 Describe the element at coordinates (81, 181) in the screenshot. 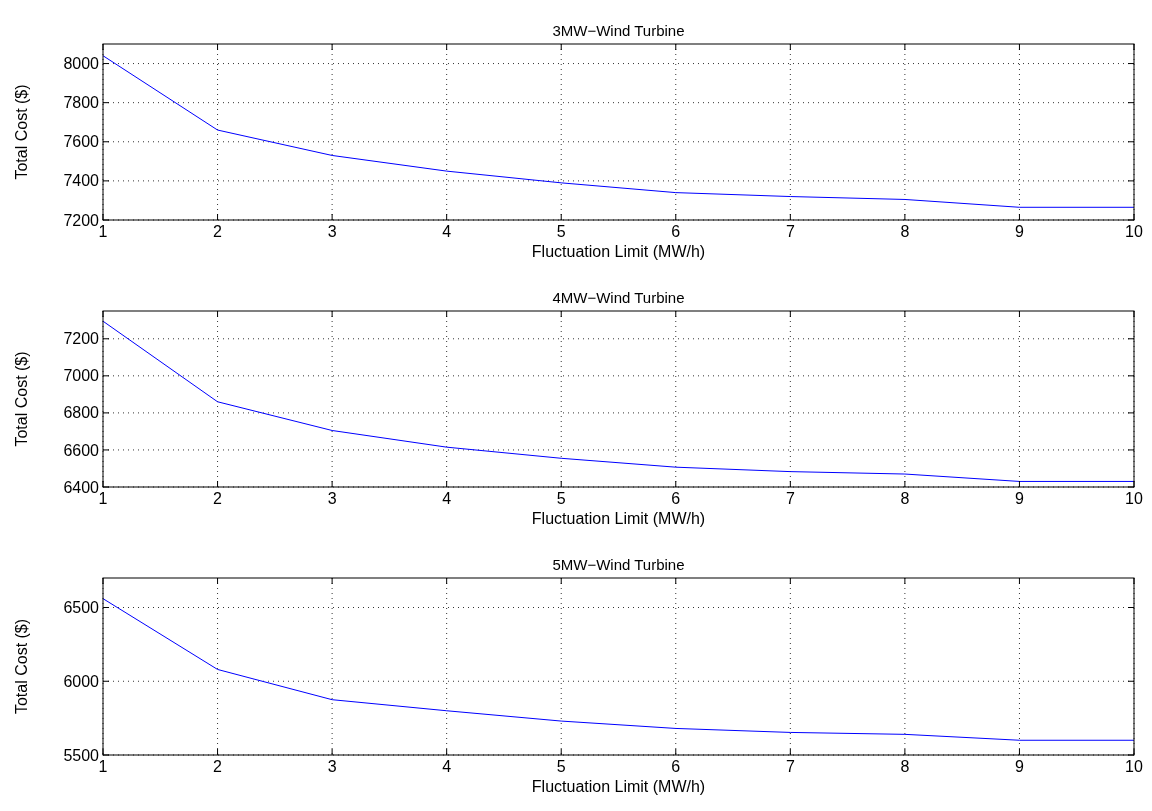

I see `y-tick-label: 7400` at that location.